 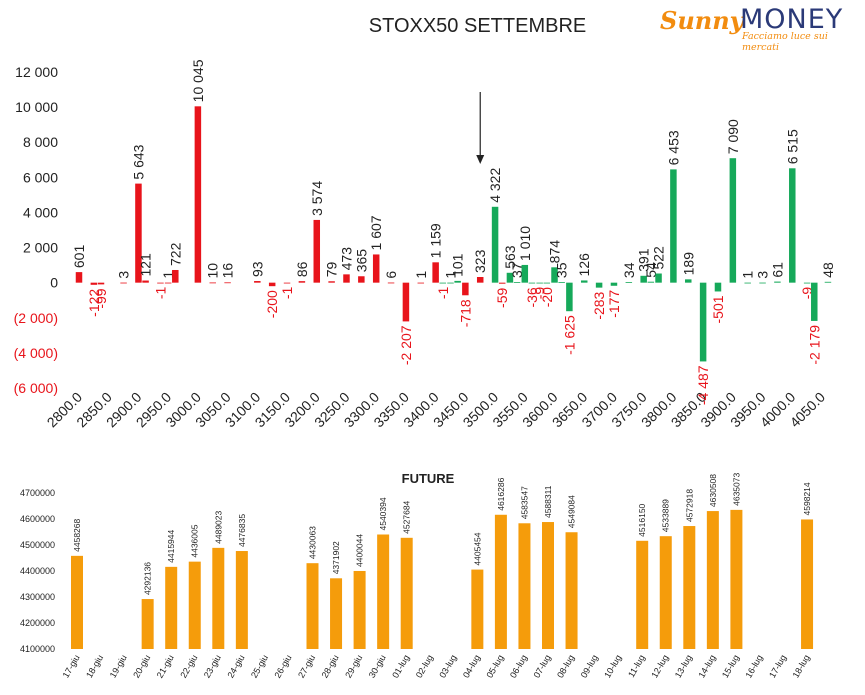 What do you see at coordinates (188, 666) in the screenshot?
I see `future-x-tick-label: 22-giu` at bounding box center [188, 666].